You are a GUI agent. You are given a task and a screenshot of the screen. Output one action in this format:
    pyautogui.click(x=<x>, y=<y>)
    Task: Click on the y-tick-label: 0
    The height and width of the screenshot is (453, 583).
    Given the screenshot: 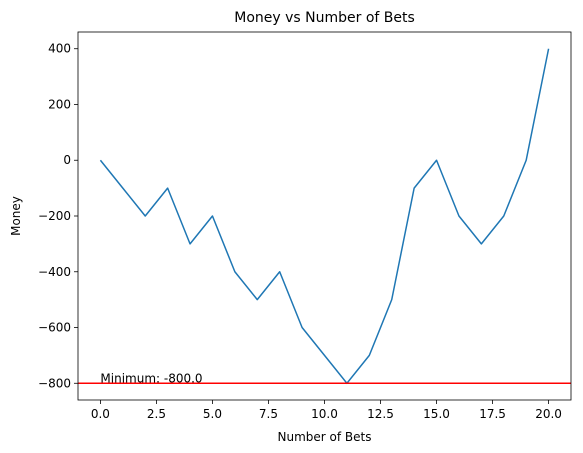 What is the action you would take?
    pyautogui.click(x=67, y=160)
    